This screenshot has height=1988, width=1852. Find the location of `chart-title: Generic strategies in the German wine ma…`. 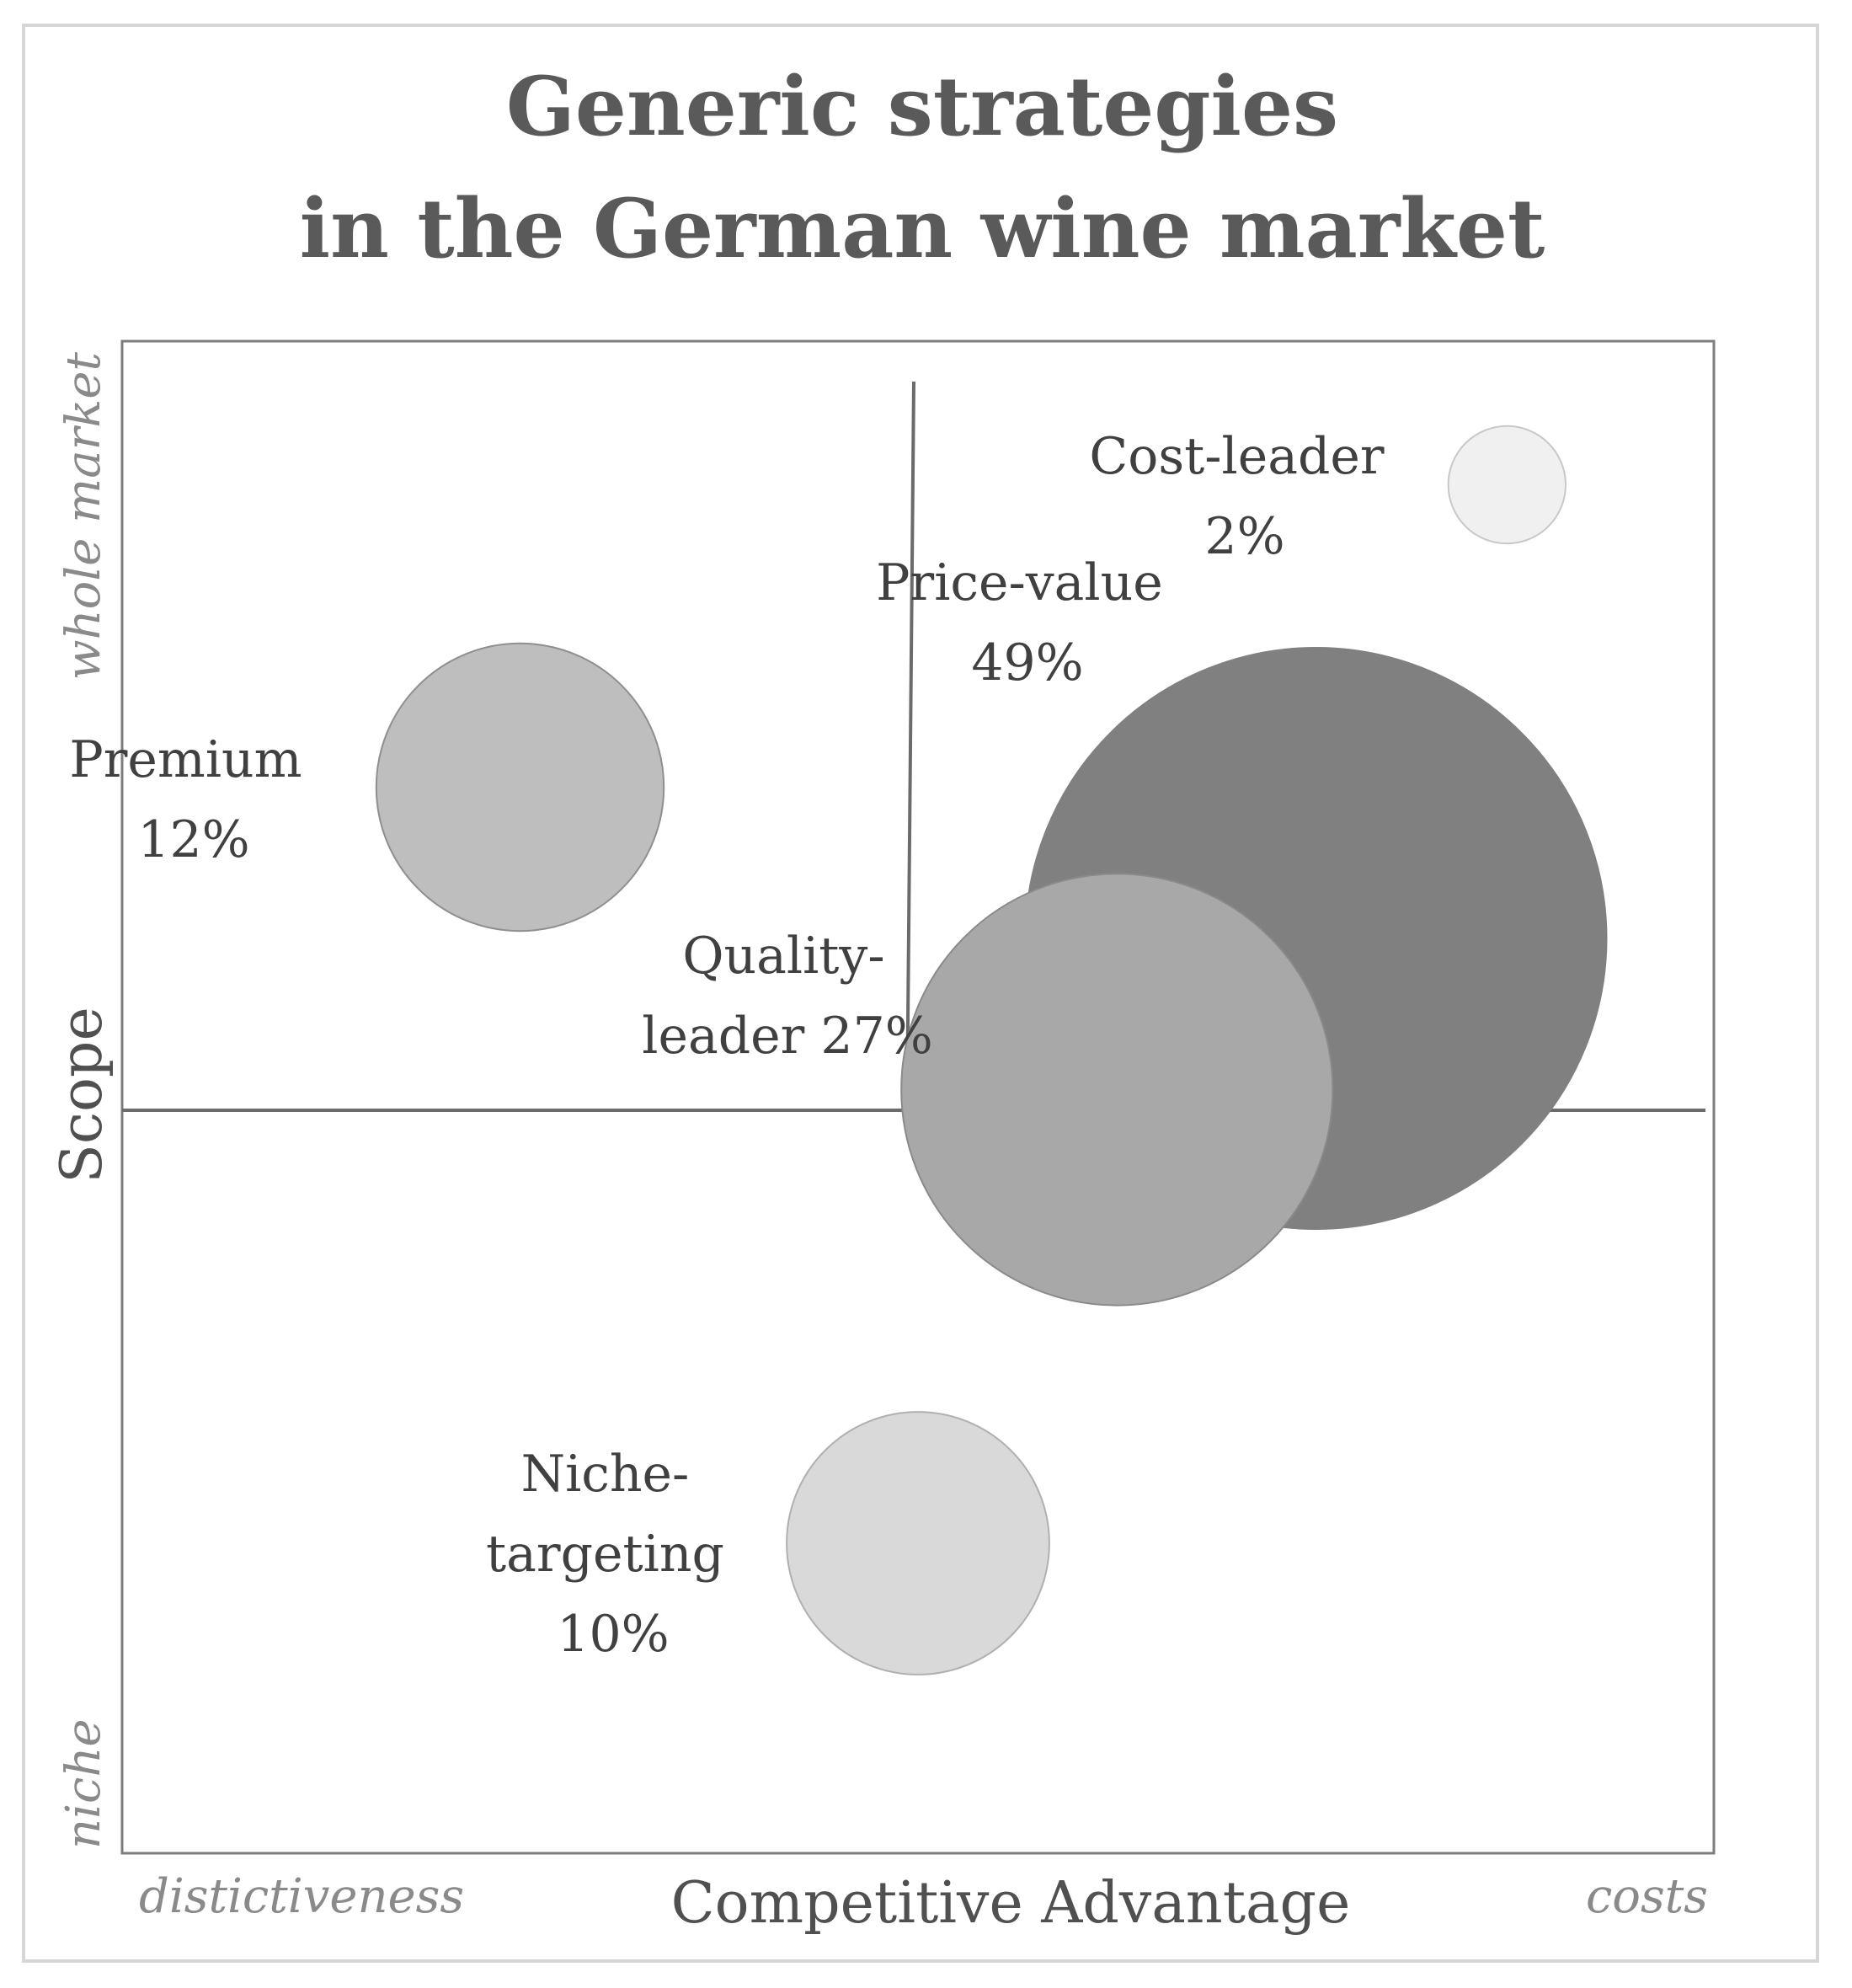

chart-title: Generic strategies in the German wine ma… is located at coordinates (922, 167).